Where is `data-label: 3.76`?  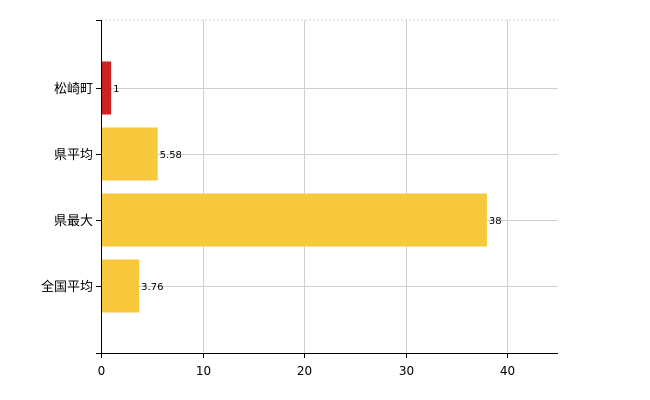
data-label: 3.76 is located at coordinates (152, 287).